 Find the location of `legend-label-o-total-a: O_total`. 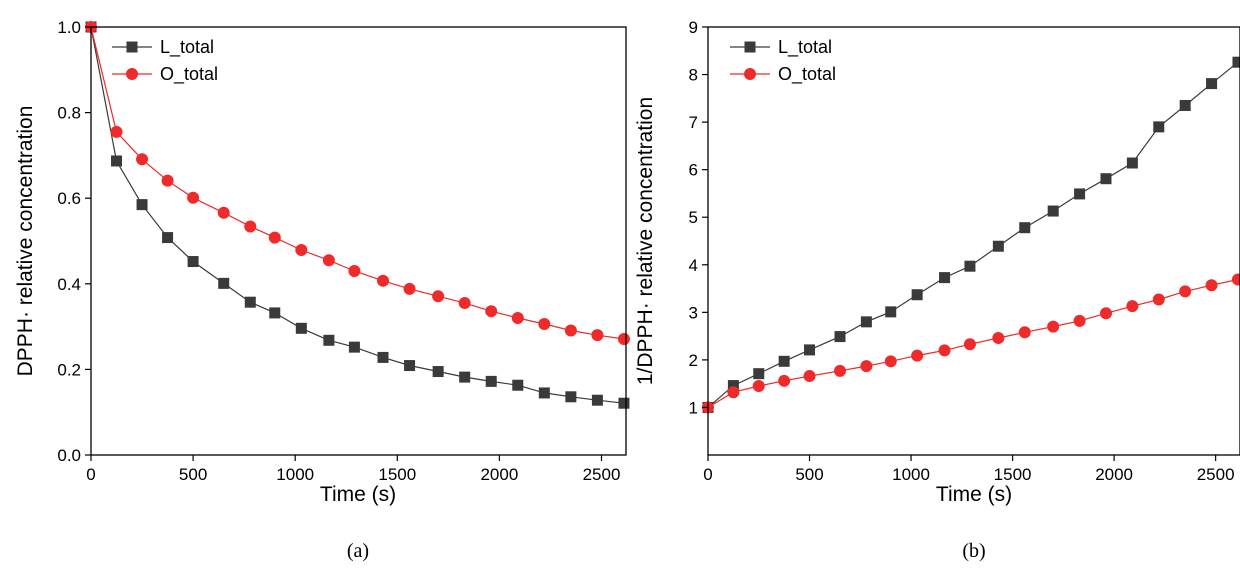

legend-label-o-total-a: O_total is located at coordinates (189, 74).